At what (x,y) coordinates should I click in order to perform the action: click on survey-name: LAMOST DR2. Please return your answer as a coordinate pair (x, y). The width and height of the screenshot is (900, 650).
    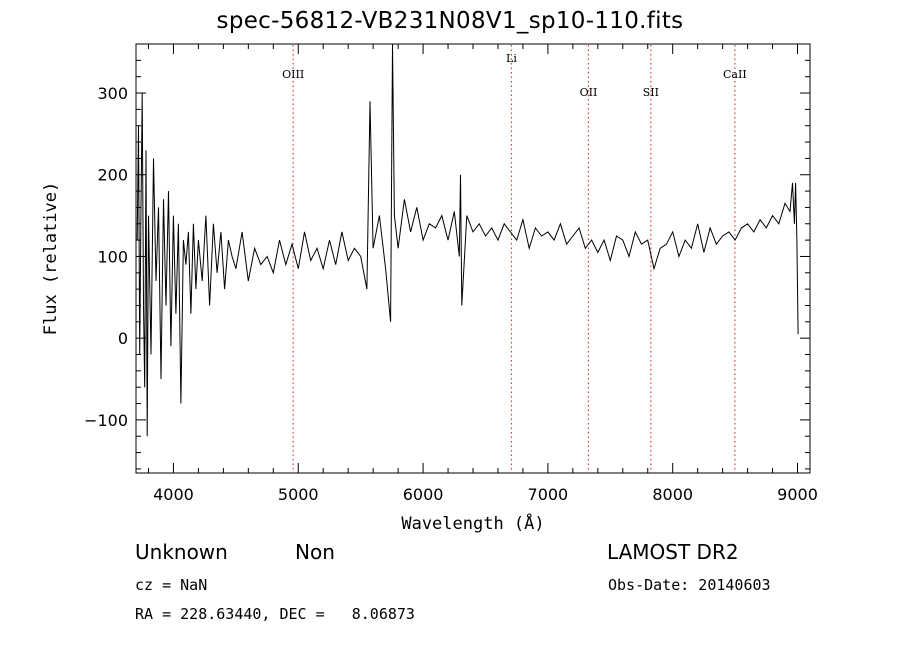
    Looking at the image, I should click on (673, 552).